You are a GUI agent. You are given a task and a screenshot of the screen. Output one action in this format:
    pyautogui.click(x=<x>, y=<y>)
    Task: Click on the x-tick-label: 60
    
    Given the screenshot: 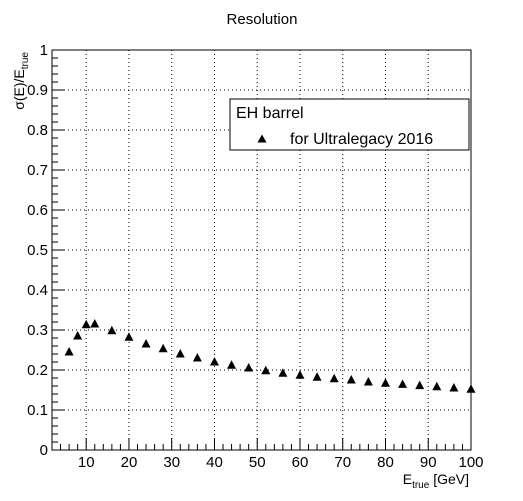 What is the action you would take?
    pyautogui.click(x=300, y=462)
    